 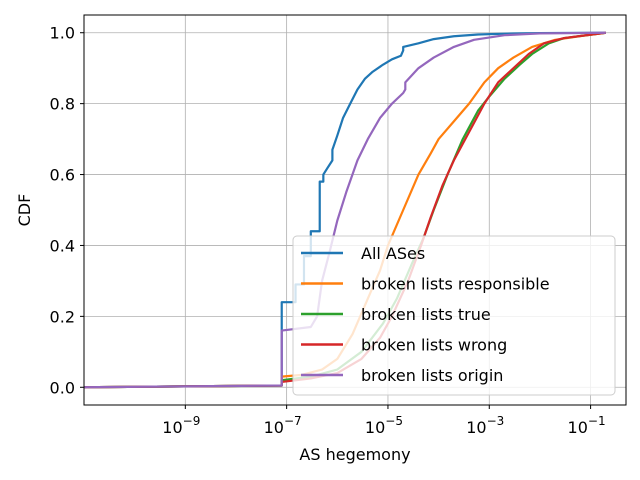 I want to click on x-tick-label: 10⁻⁷, so click(x=283, y=425).